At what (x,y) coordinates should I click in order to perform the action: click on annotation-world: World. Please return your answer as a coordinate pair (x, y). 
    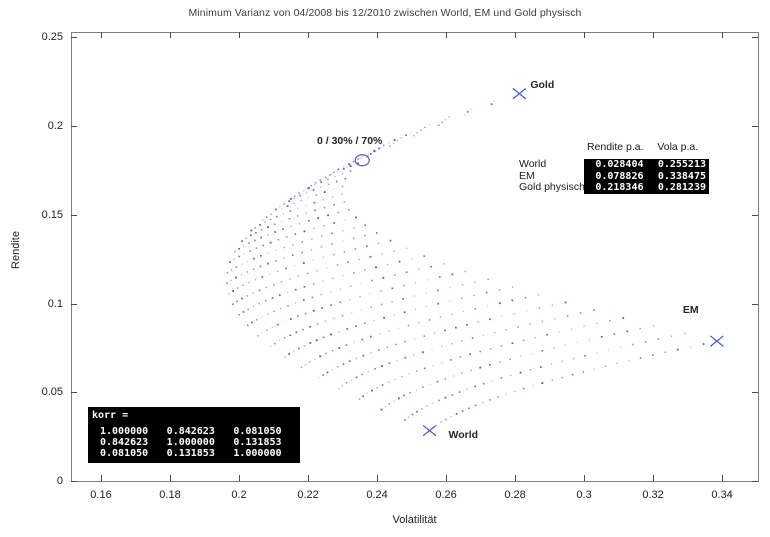
    Looking at the image, I should click on (463, 434).